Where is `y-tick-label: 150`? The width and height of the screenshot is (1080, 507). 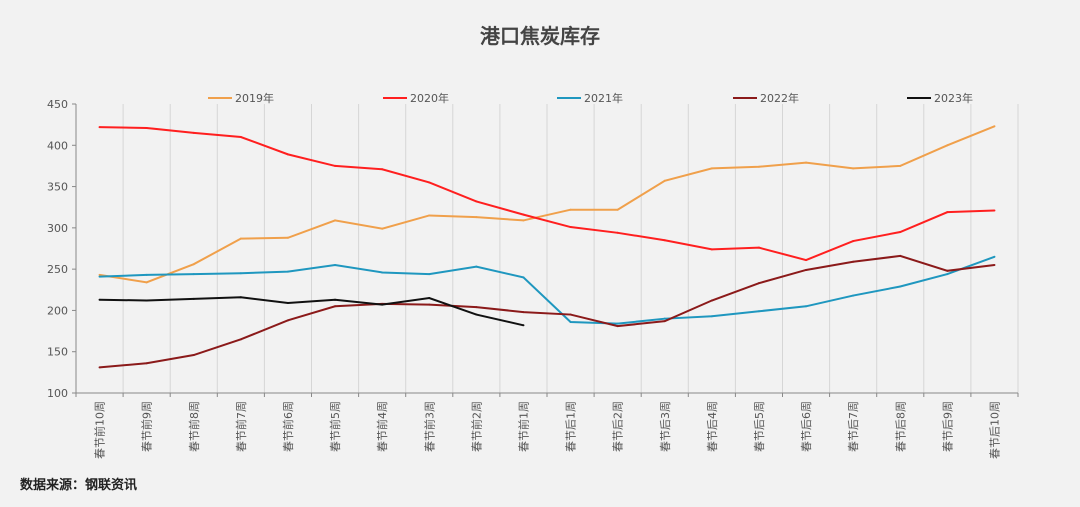 y-tick-label: 150 is located at coordinates (57, 352).